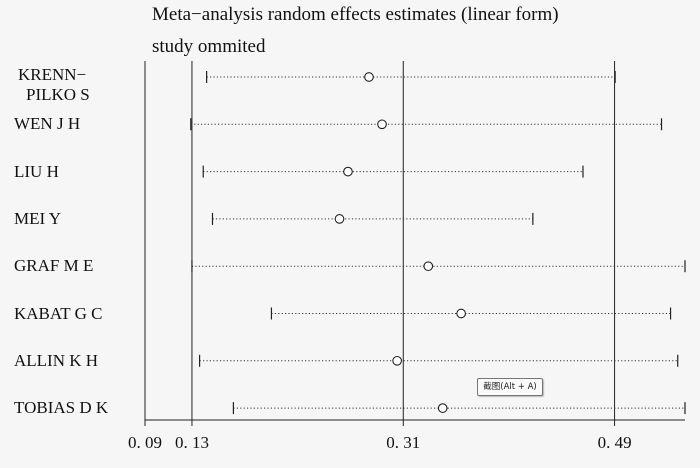 The image size is (700, 468). I want to click on study-label: ALLIN K H, so click(56, 361).